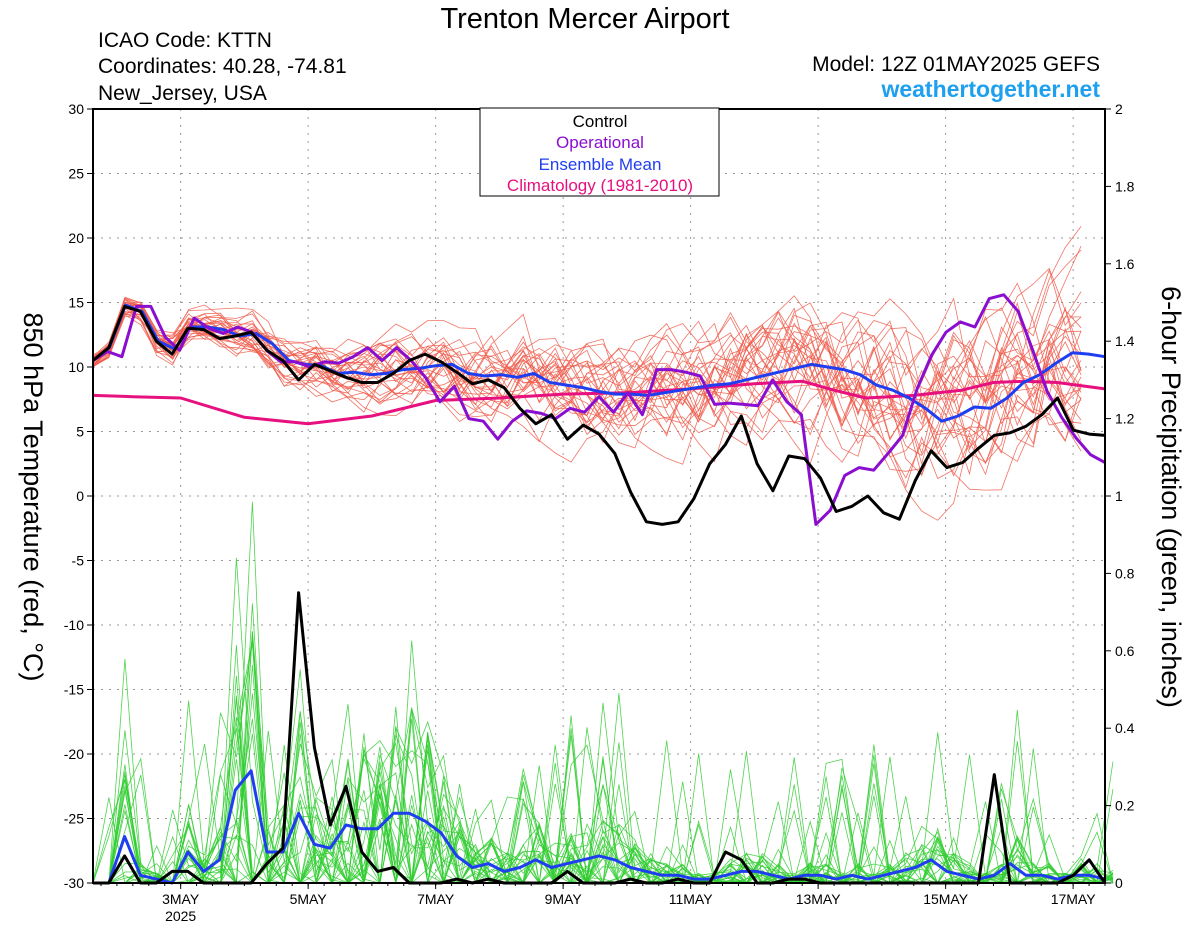  I want to click on y-tick-label: -20, so click(74, 754).